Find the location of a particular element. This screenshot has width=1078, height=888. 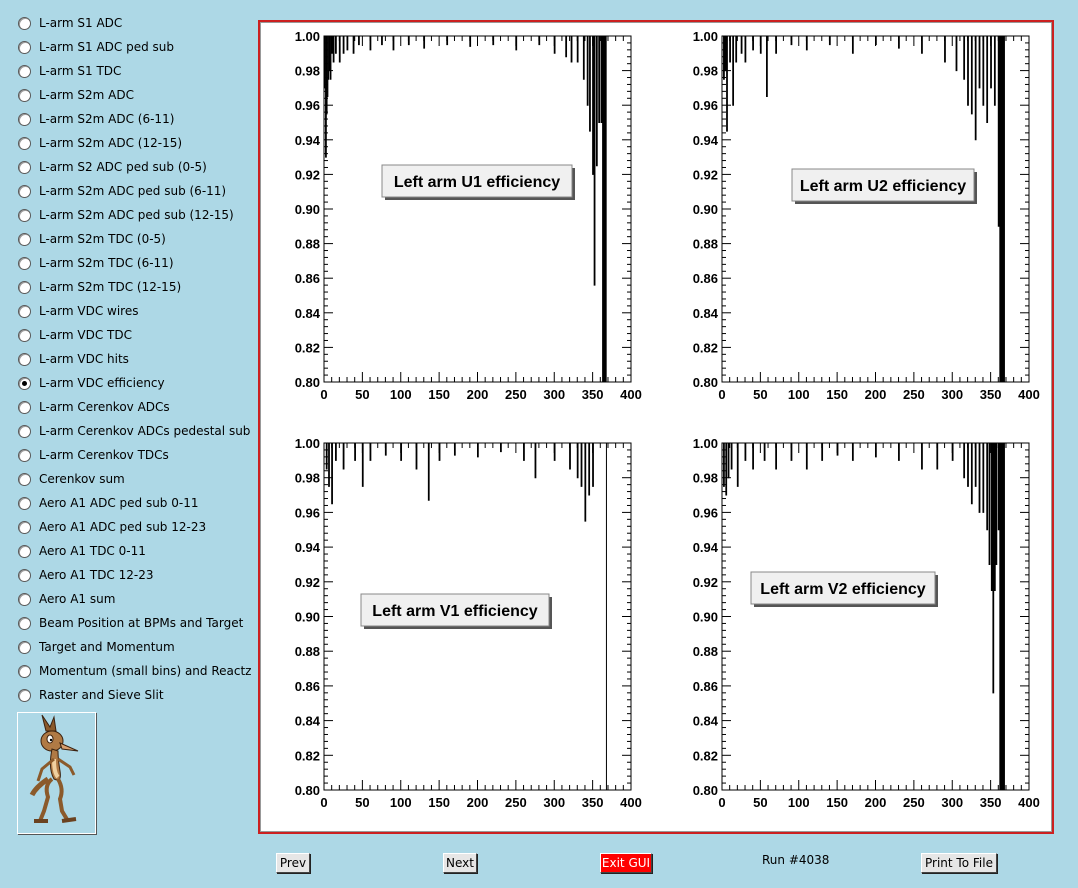

x-tick-label: 0 is located at coordinates (721, 394).